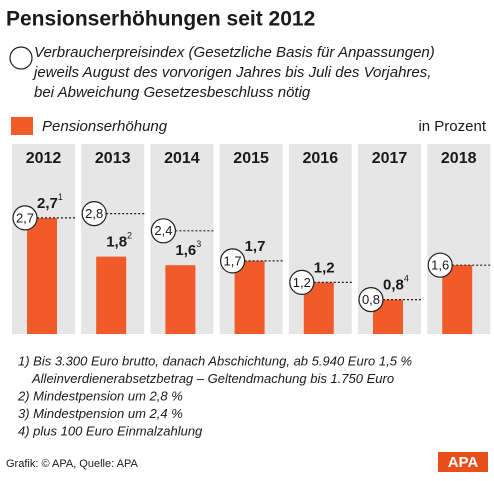  I want to click on value-label-text: 1,2, so click(324, 267).